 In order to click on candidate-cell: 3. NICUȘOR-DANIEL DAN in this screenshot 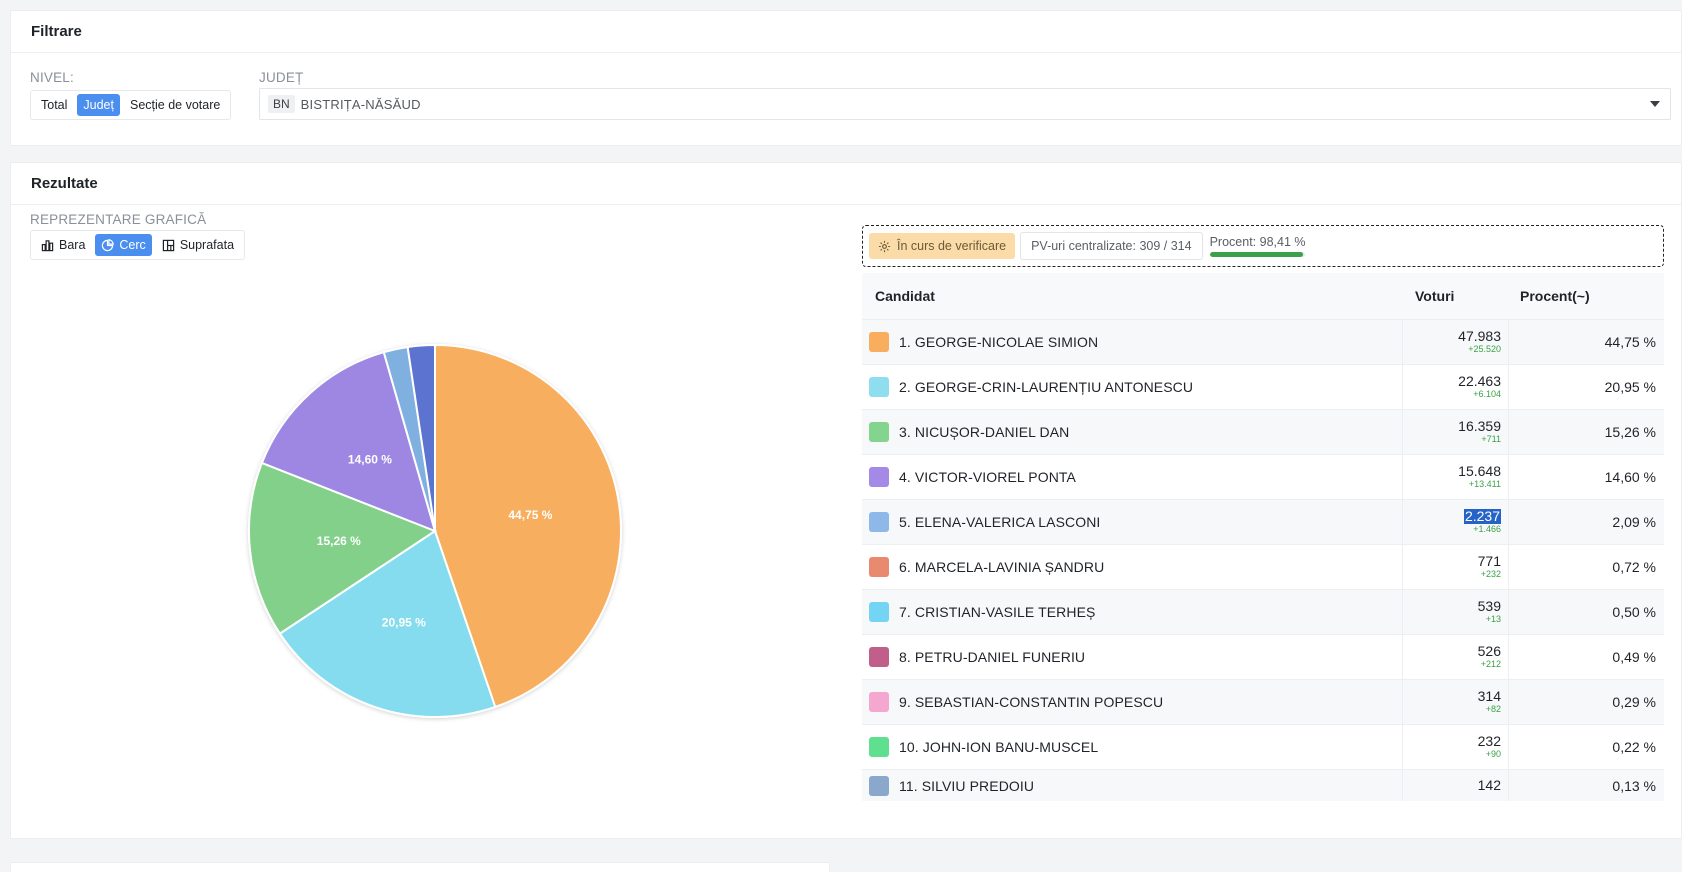, I will do `click(1132, 432)`.